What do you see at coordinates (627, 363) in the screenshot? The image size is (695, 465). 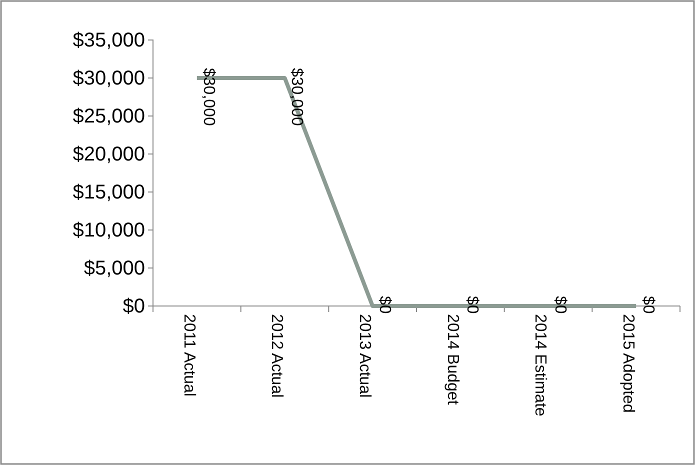 I see `x-tick-label: 2015 Adopted` at bounding box center [627, 363].